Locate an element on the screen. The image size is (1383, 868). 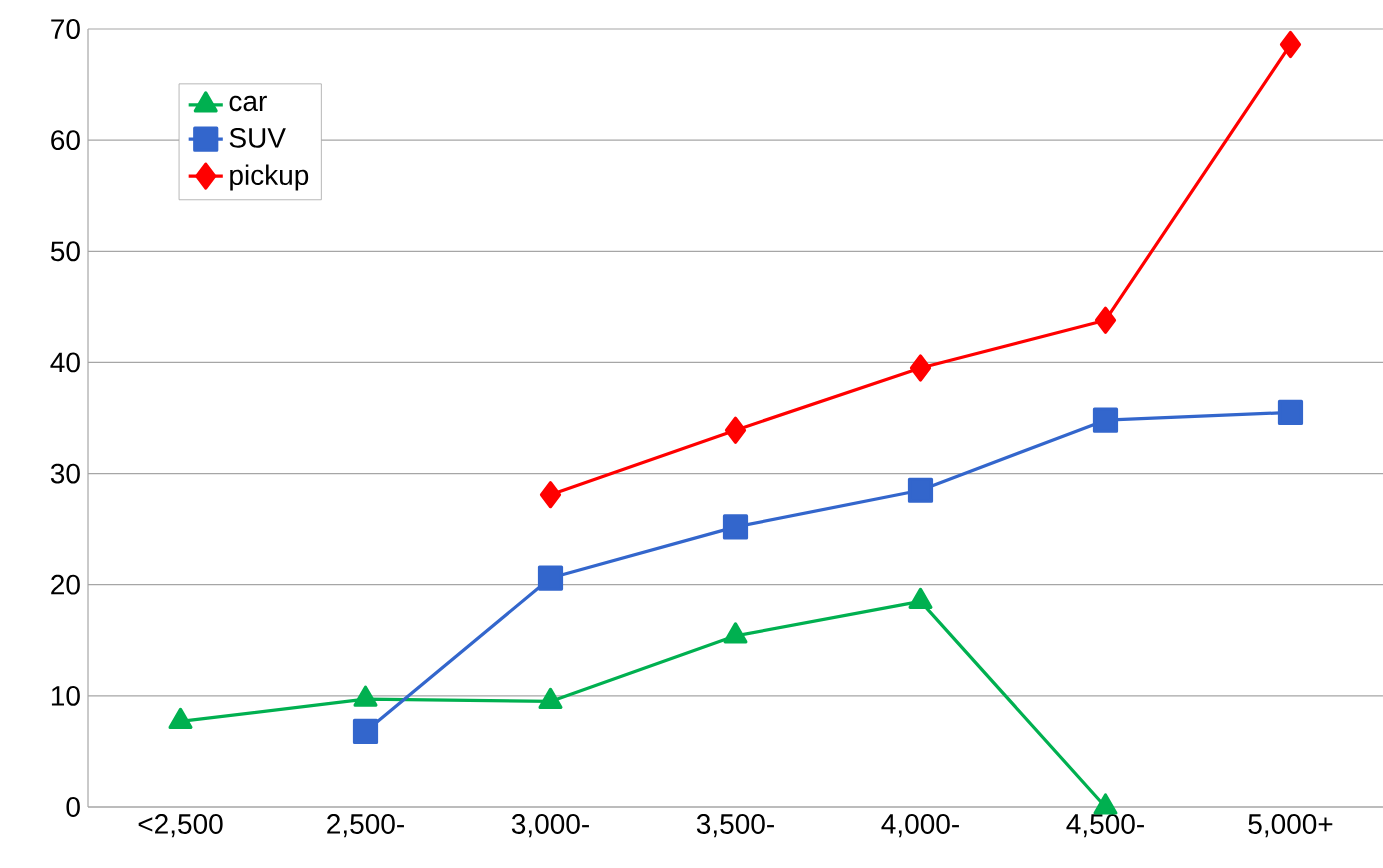
x-tick-label: 3,500- is located at coordinates (735, 826).